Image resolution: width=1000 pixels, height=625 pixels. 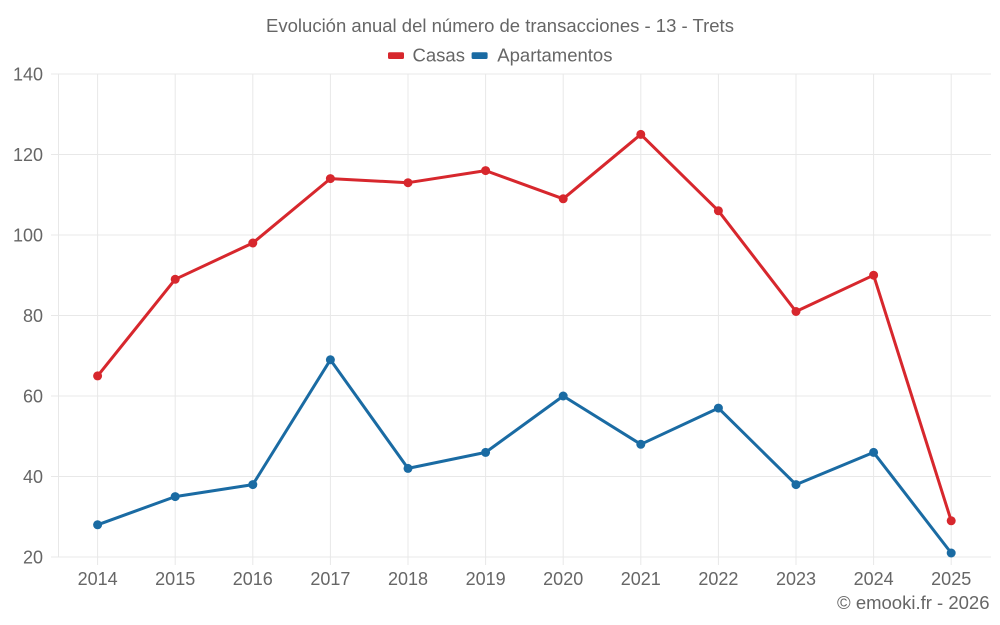 What do you see at coordinates (33, 316) in the screenshot?
I see `svg-text: 80` at bounding box center [33, 316].